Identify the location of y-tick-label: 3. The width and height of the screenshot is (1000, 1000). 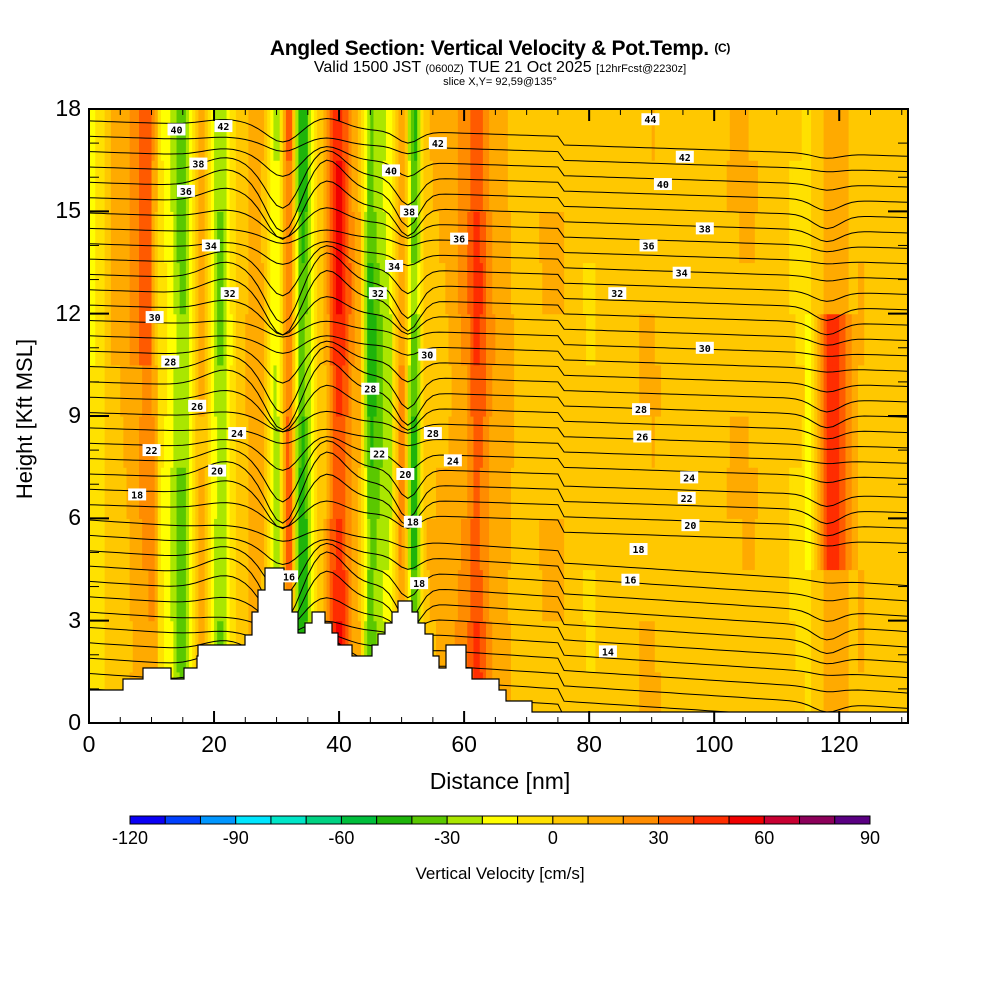
(74, 619).